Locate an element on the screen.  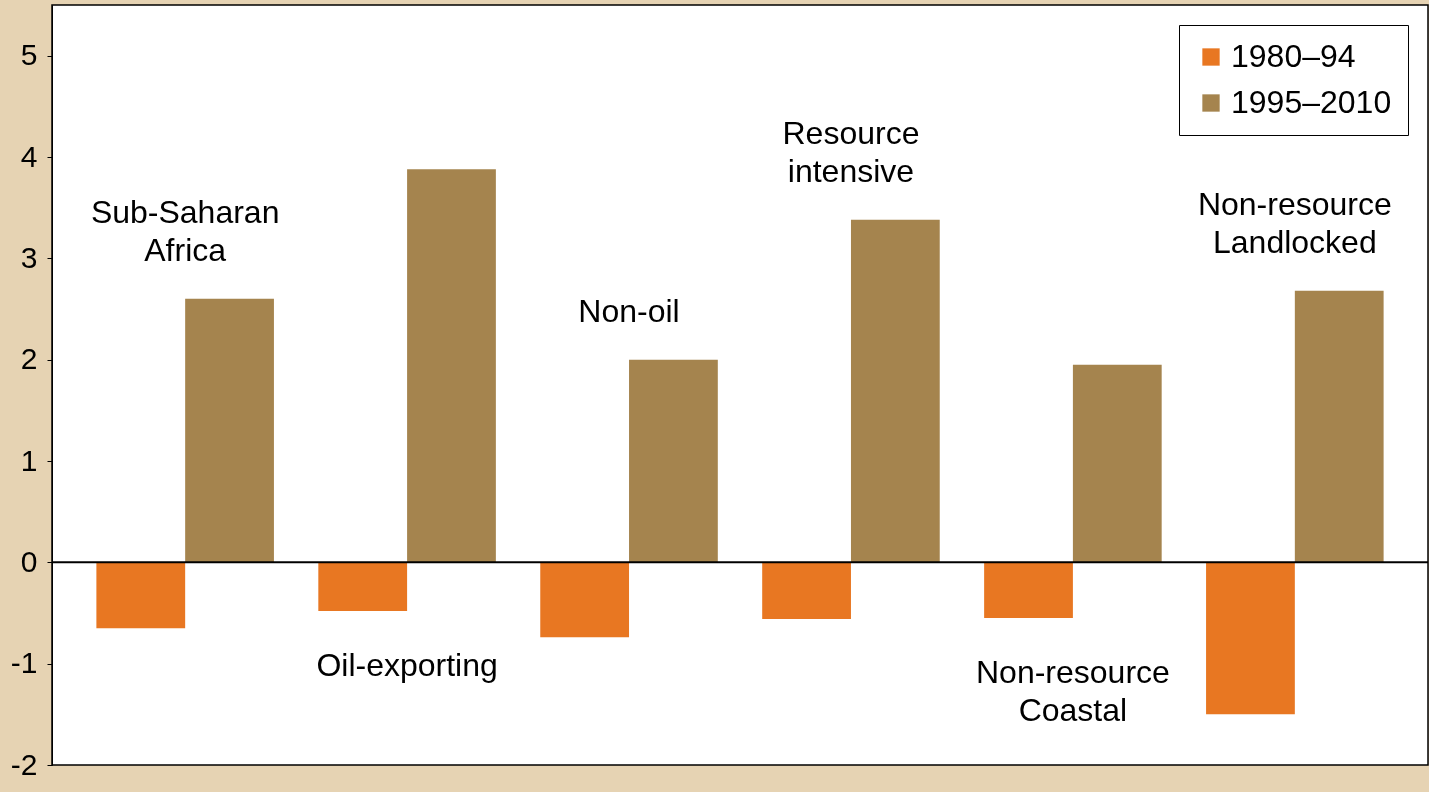
y-tick-label: 3 is located at coordinates (29, 257).